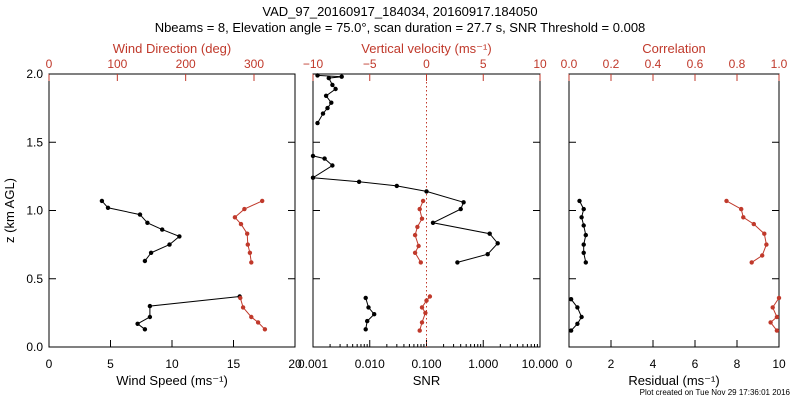 This screenshot has width=800, height=400. I want to click on middle-bottom-tick-label: 10.000, so click(540, 364).